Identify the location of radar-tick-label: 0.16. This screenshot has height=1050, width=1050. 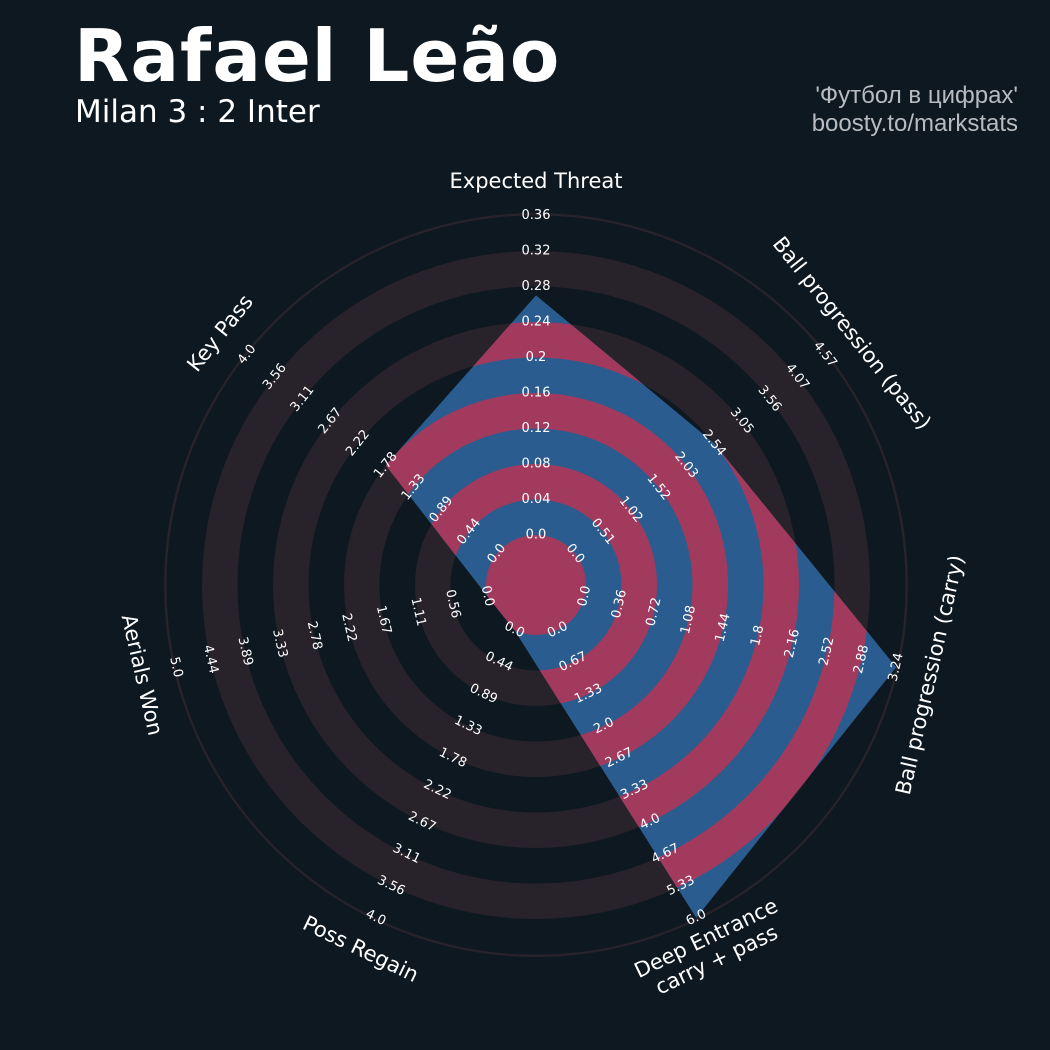
(536, 393).